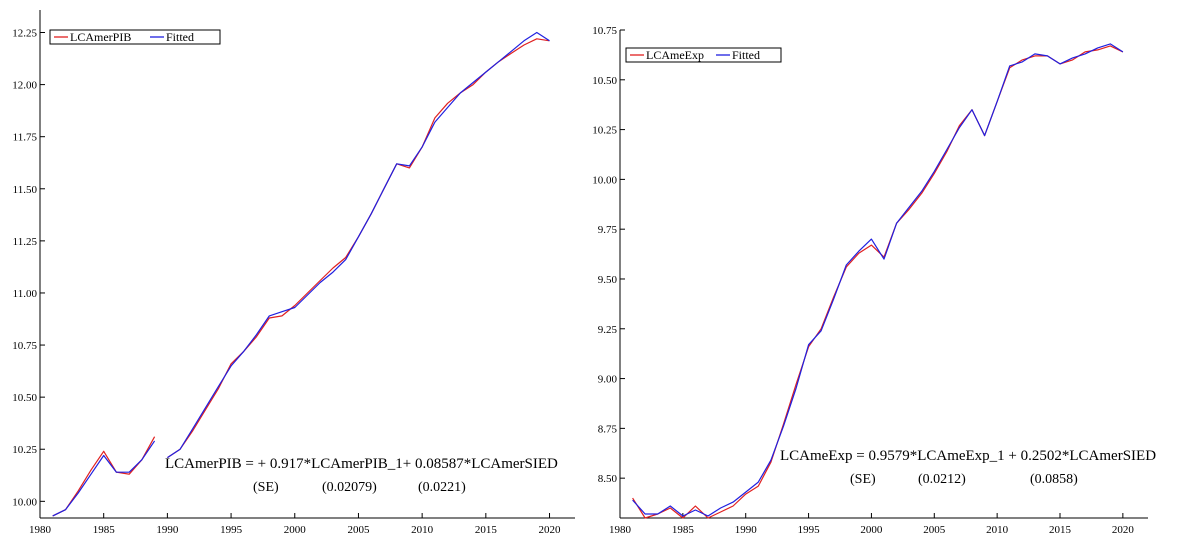  Describe the element at coordinates (675, 55) in the screenshot. I see `right-legend-label-0: LCAmeExp` at that location.